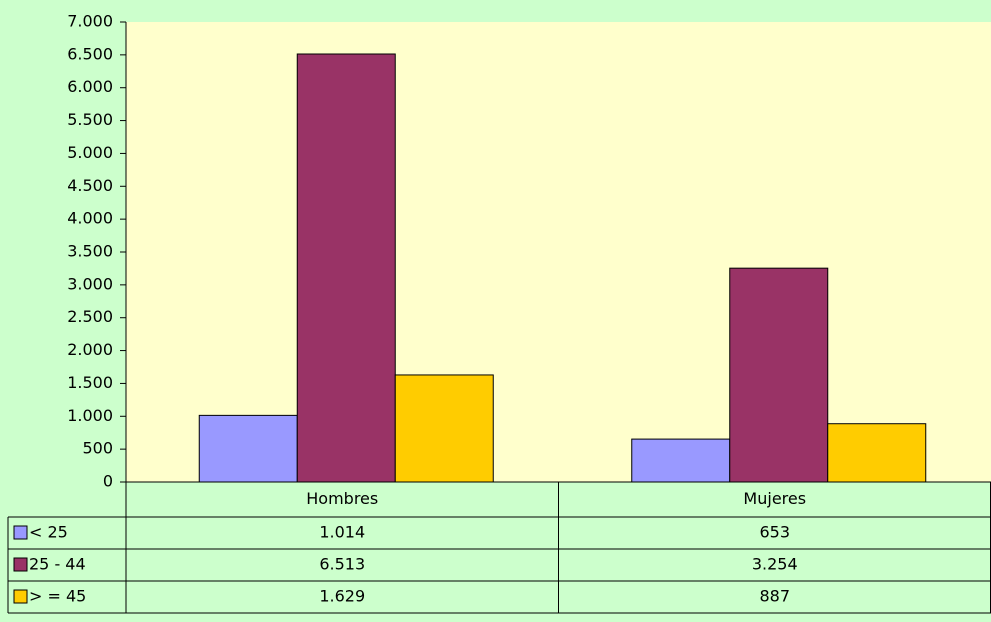 This screenshot has width=991, height=622. Describe the element at coordinates (90, 283) in the screenshot. I see `y-tick-label: 3.000` at that location.